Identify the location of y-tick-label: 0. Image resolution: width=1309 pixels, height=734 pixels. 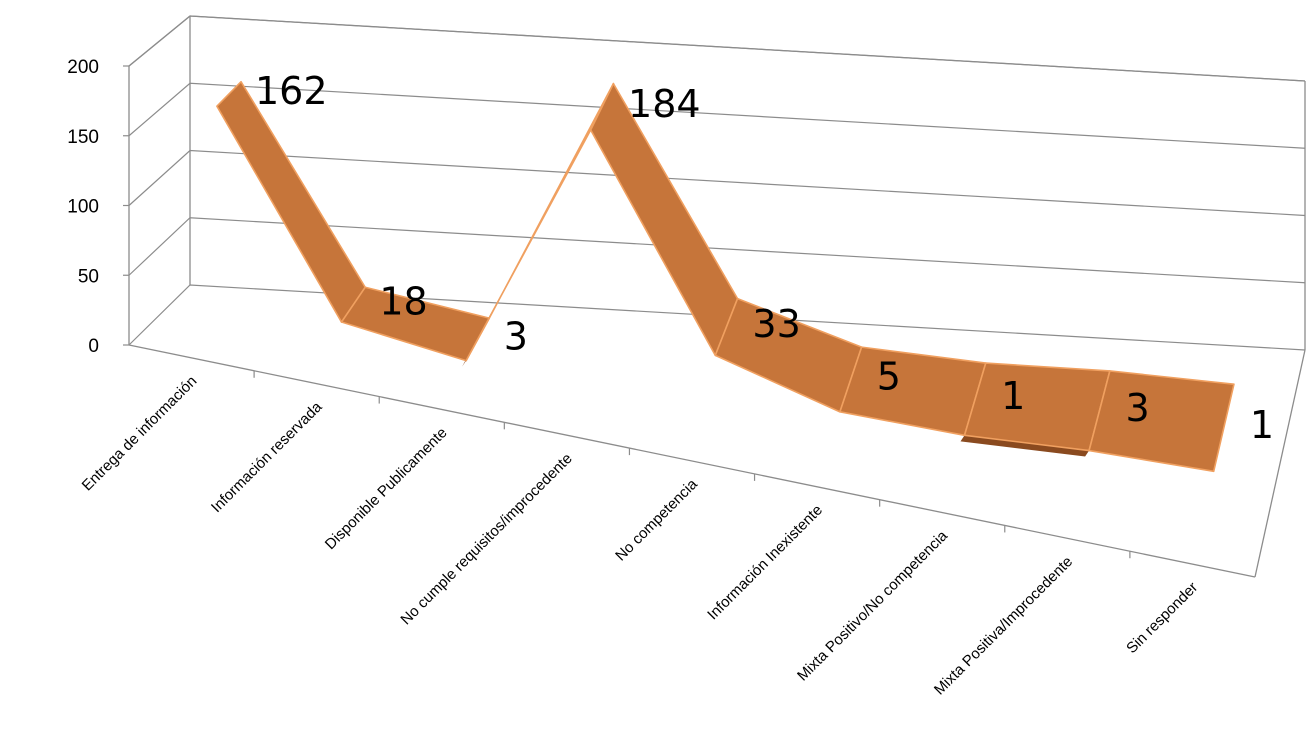
(93, 346).